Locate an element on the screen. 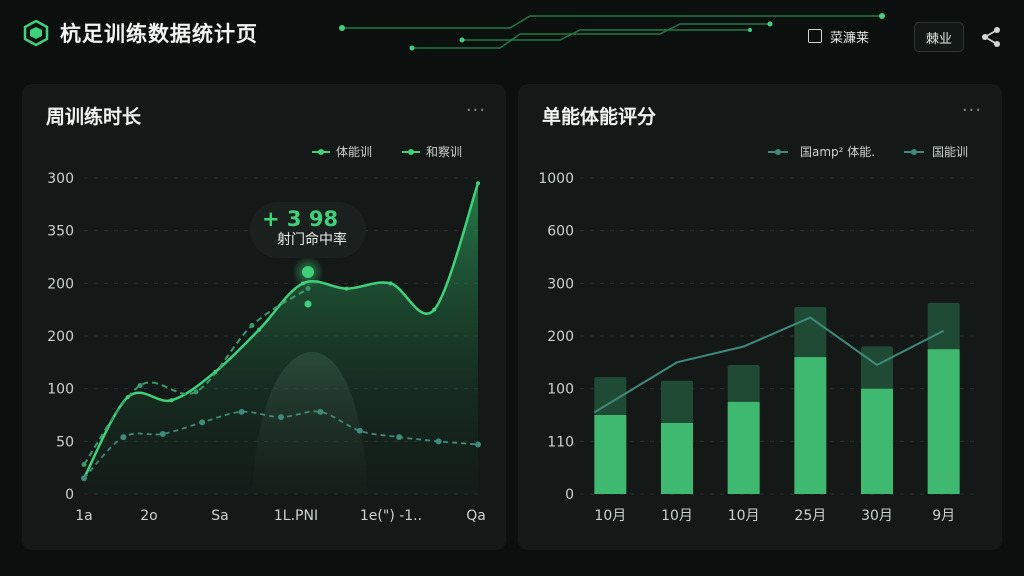 This screenshot has width=1024, height=576. legend-item: 和察训 is located at coordinates (432, 152).